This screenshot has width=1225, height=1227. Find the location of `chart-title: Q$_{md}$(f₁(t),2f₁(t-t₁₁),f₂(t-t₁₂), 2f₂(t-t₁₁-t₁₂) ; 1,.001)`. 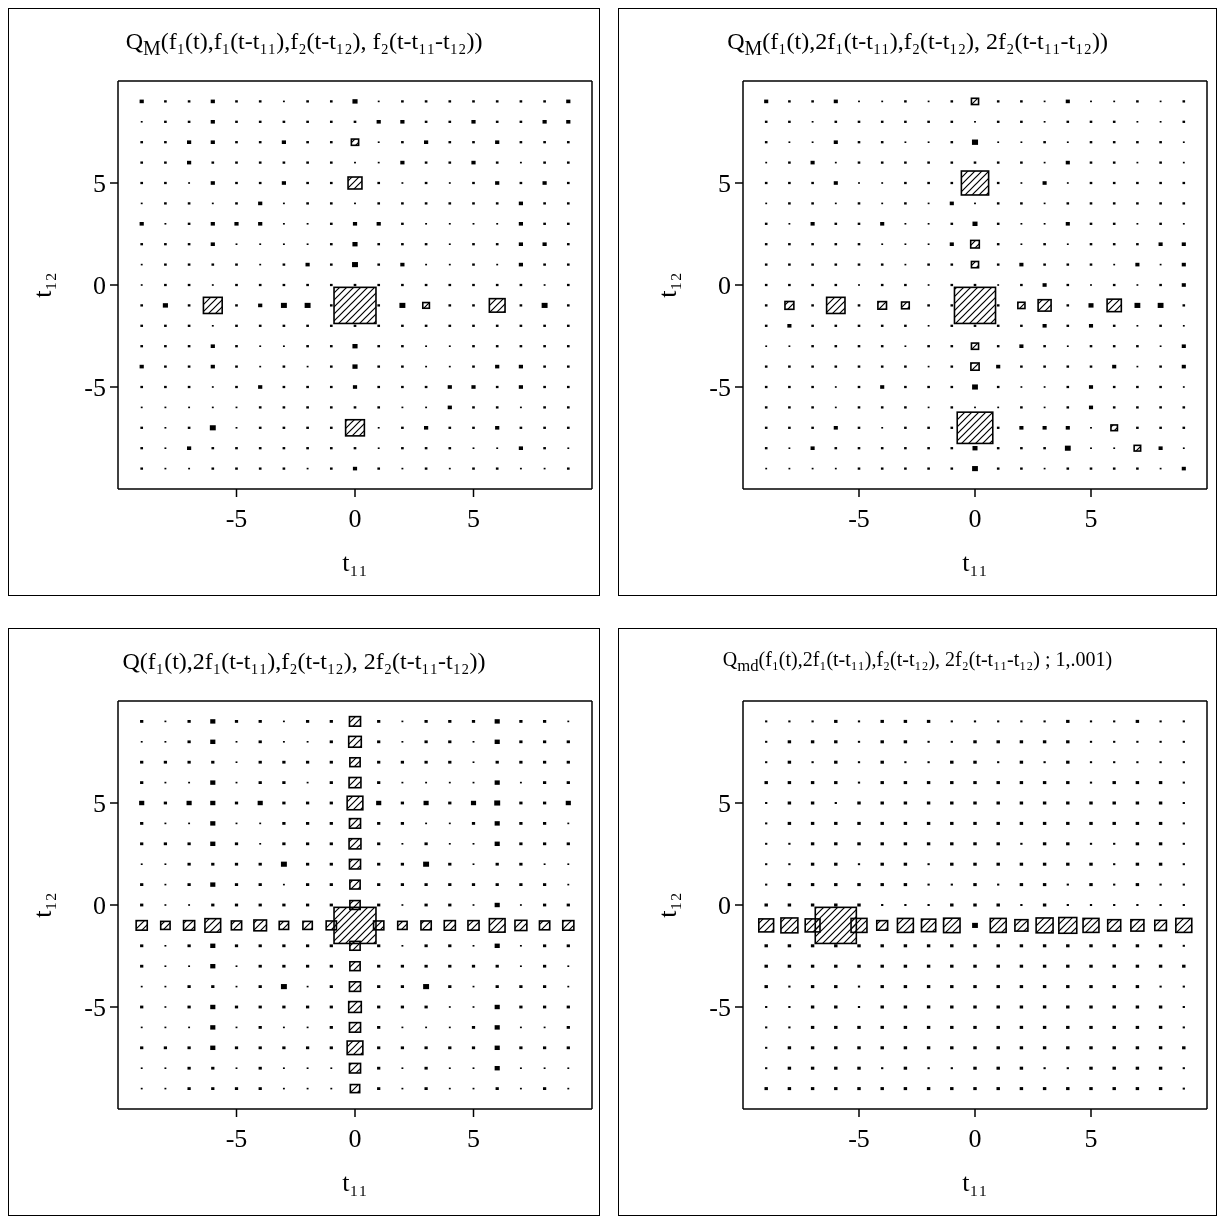

chart-title: Q$_{md}$(f₁(t),2f₁(t-t₁₁),f₂(t-t₁₂), 2f₂(t-t₁₁-t₁₂) ; 1,.001) is located at coordinates (917, 661).